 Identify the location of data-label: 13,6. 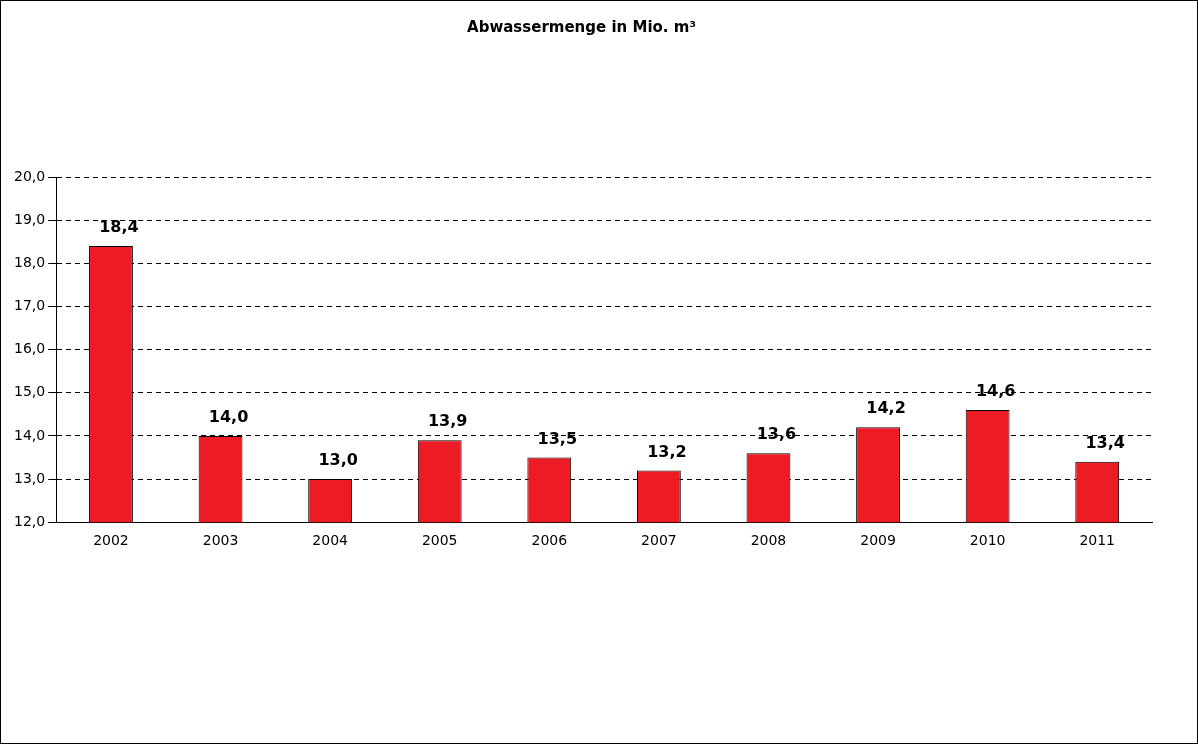
(776, 434).